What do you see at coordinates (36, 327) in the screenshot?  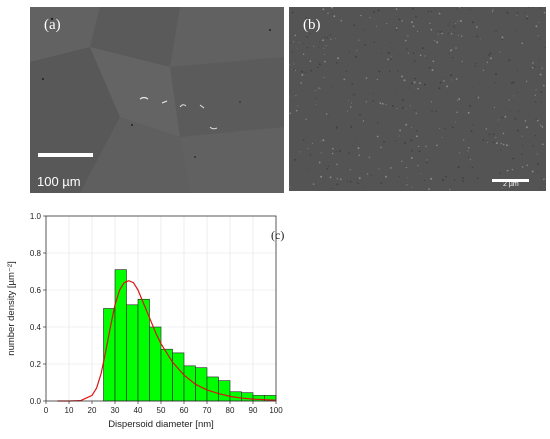 I see `y-tick-label: 0.4` at bounding box center [36, 327].